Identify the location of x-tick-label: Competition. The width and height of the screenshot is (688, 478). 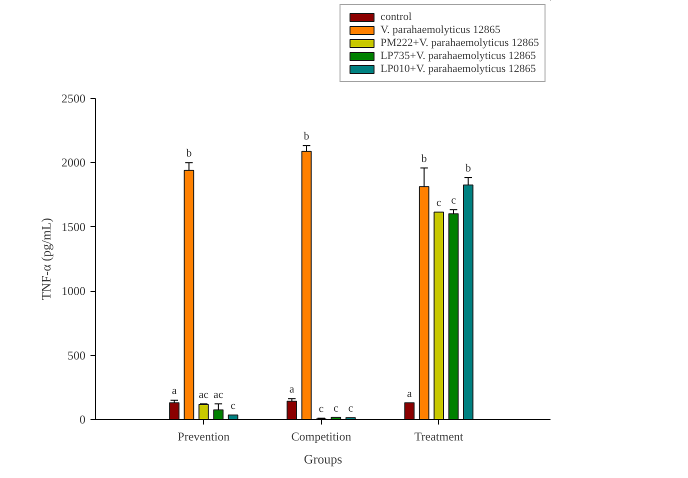
(321, 437).